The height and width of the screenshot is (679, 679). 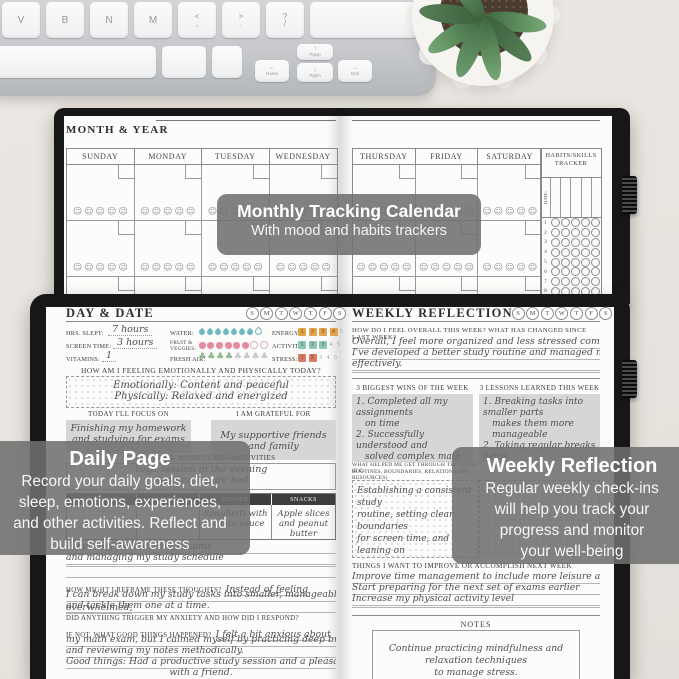 I want to click on notes-label: NOTES, so click(x=476, y=624).